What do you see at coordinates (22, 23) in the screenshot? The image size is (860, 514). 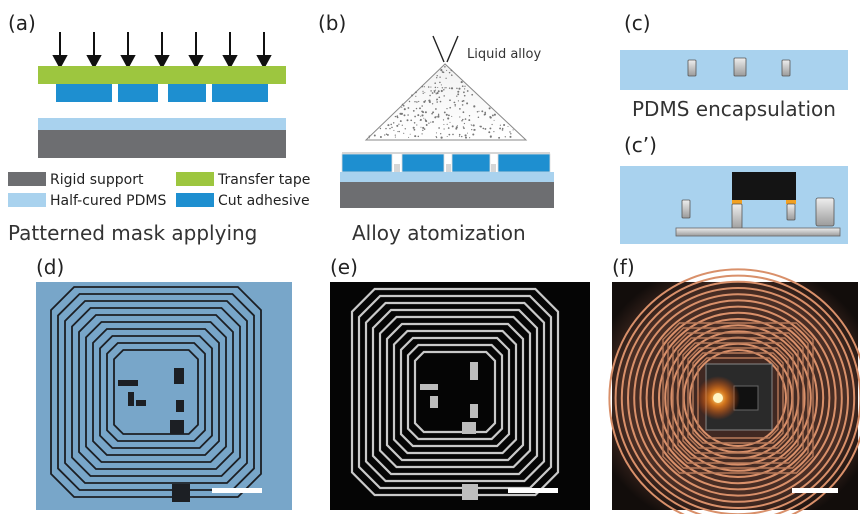 I see `panel-a-tag: (a)` at bounding box center [22, 23].